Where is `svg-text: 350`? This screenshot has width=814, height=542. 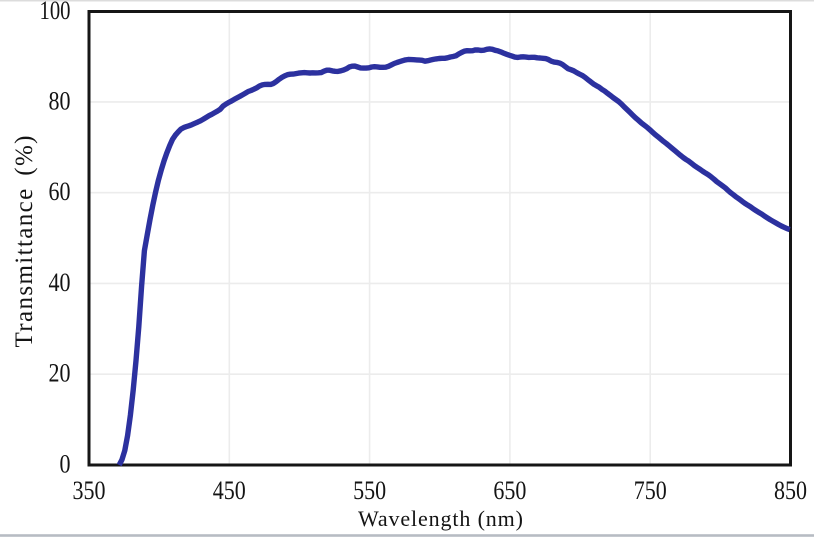 svg-text: 350 is located at coordinates (89, 490).